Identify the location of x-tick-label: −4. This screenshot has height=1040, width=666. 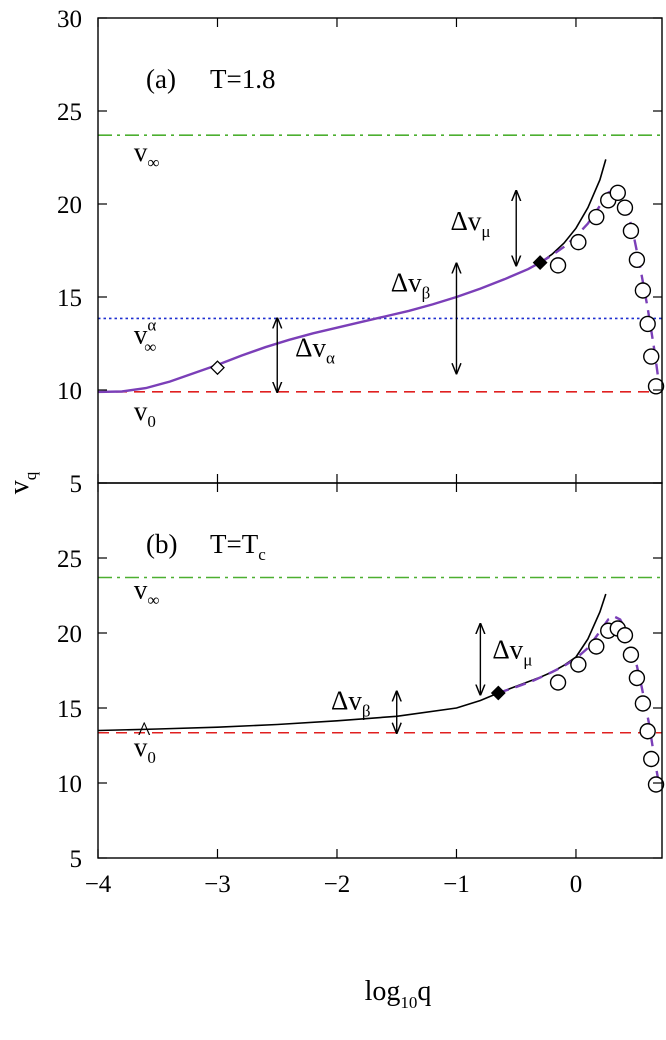
(98, 884).